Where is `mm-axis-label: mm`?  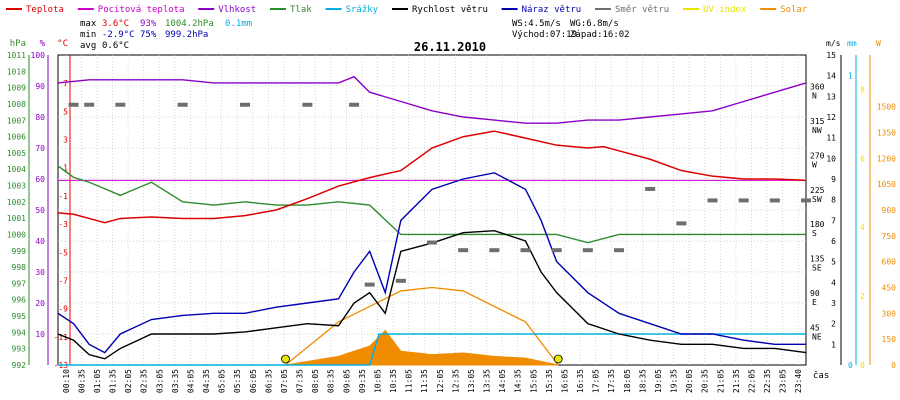
mm-axis-label: mm is located at coordinates (852, 43).